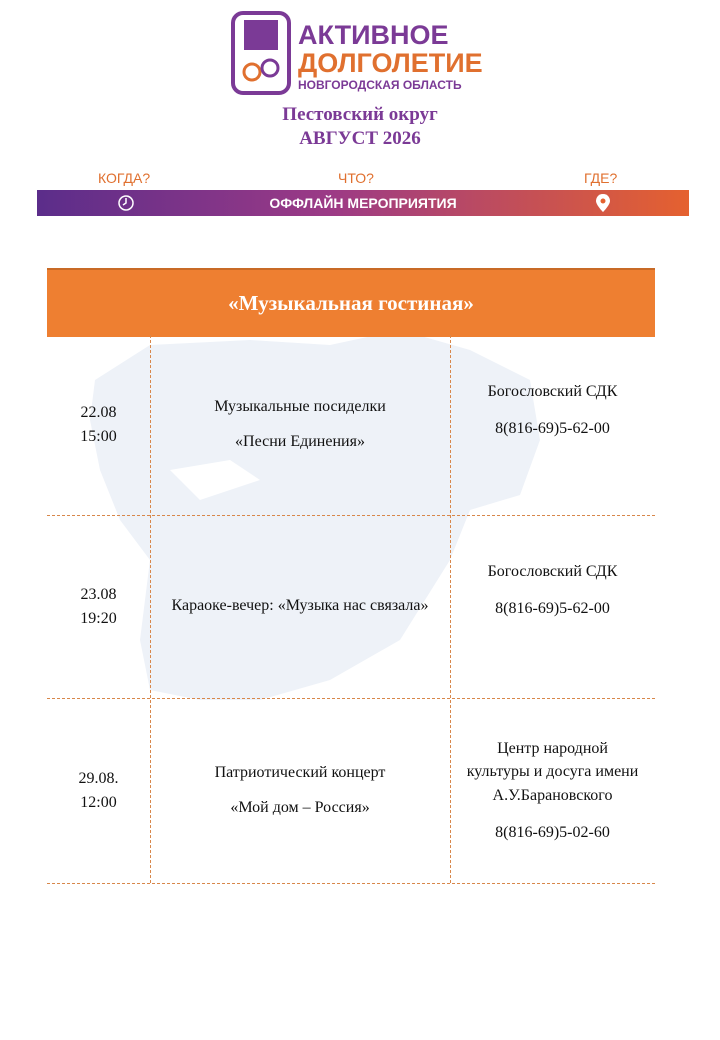 The width and height of the screenshot is (720, 1040). Describe the element at coordinates (603, 203) in the screenshot. I see `pin-icon` at that location.